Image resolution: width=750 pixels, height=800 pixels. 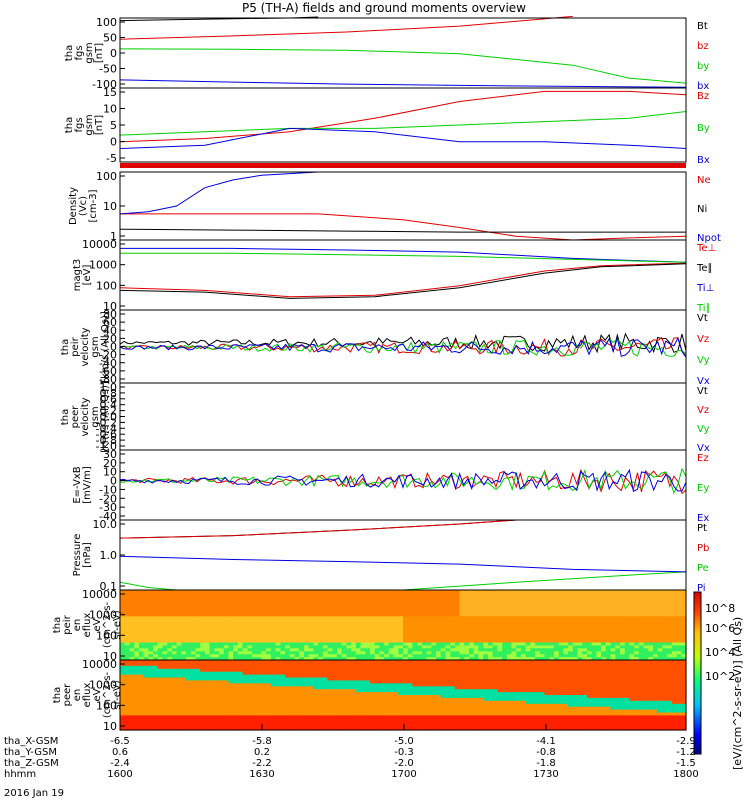 I want to click on ylabel-line: [nT], so click(x=99, y=125).